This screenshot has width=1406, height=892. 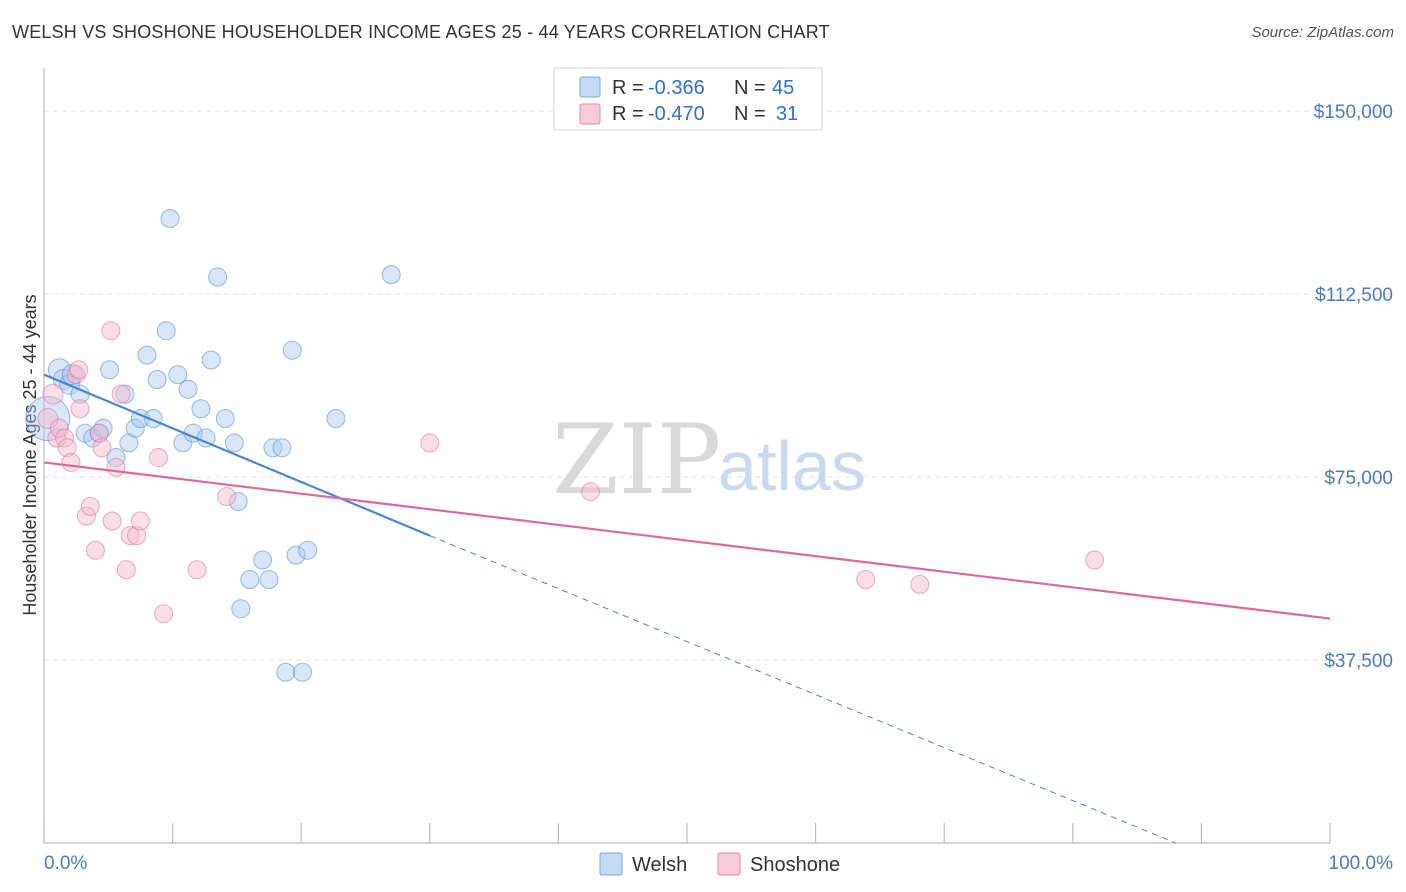 I want to click on series-legend: Welsh Shoshone, so click(x=719, y=864).